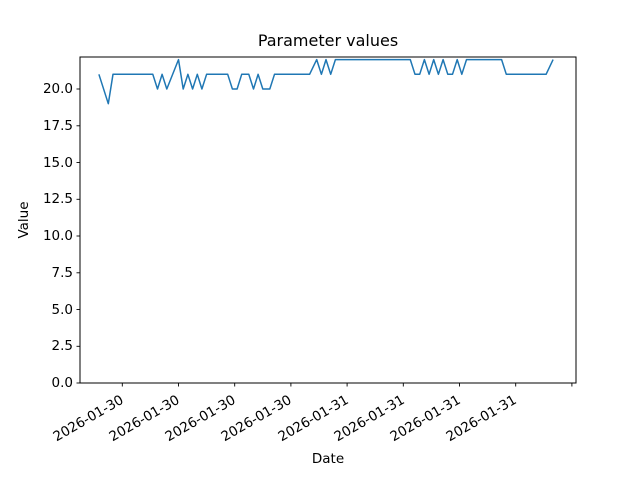 Image resolution: width=640 pixels, height=480 pixels. Describe the element at coordinates (62, 272) in the screenshot. I see `y-tick-label: 7.5` at that location.